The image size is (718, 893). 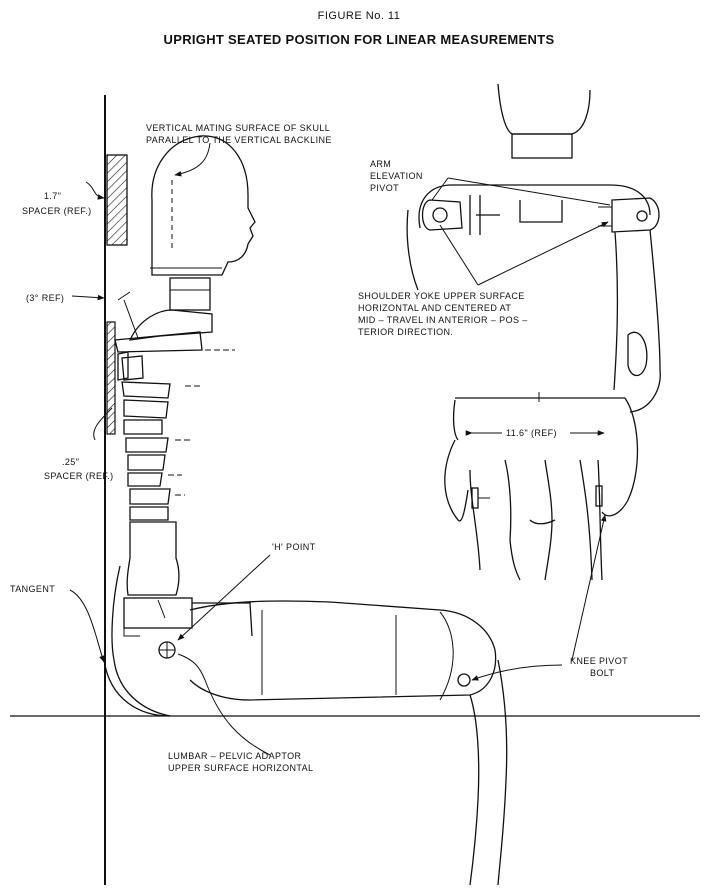 What do you see at coordinates (33, 589) in the screenshot?
I see `tangent-label: TANGENT` at bounding box center [33, 589].